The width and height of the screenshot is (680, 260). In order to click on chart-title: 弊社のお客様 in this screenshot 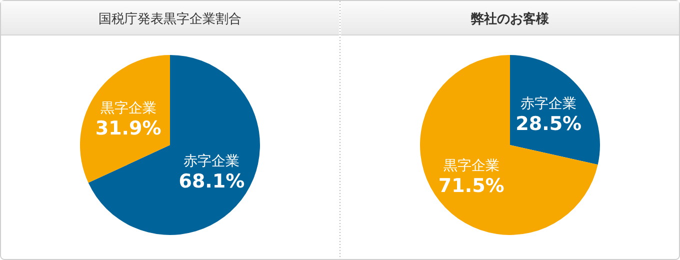, I will do `click(510, 19)`.